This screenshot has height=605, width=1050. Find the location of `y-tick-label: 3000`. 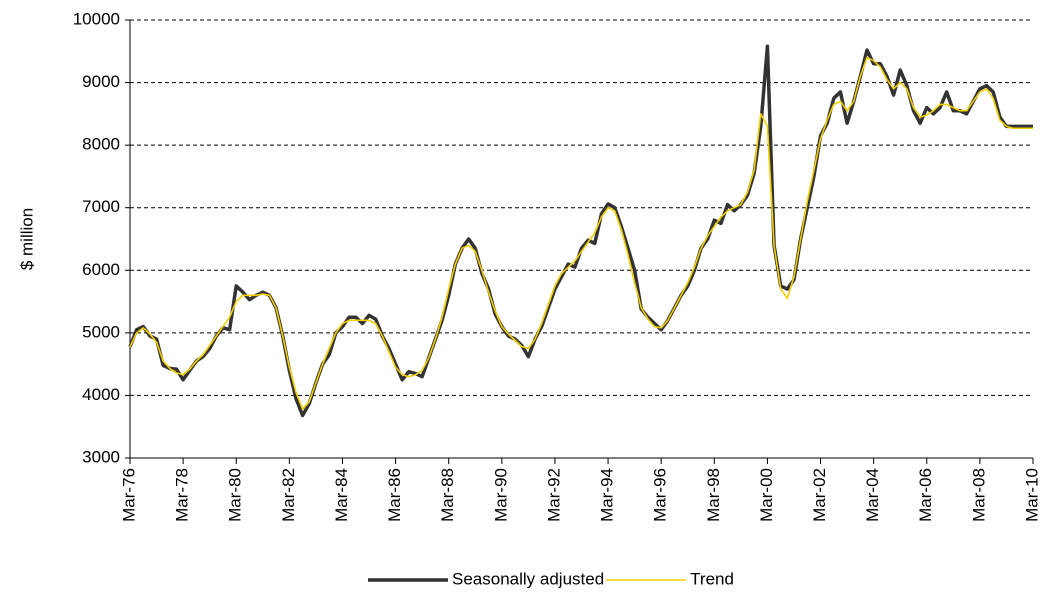

y-tick-label: 3000 is located at coordinates (101, 456).